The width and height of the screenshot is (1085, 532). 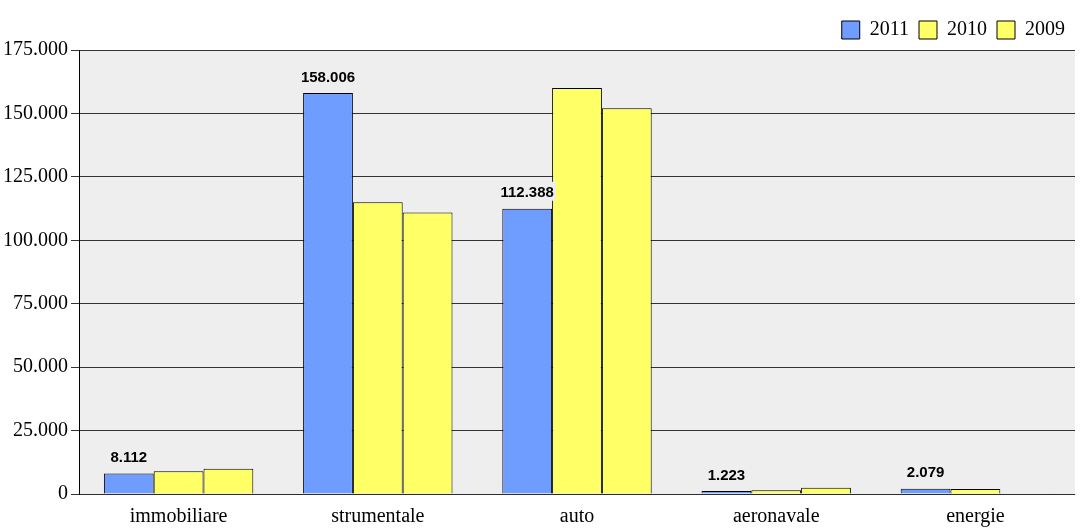 What do you see at coordinates (63, 492) in the screenshot?
I see `y-tick-label: 0` at bounding box center [63, 492].